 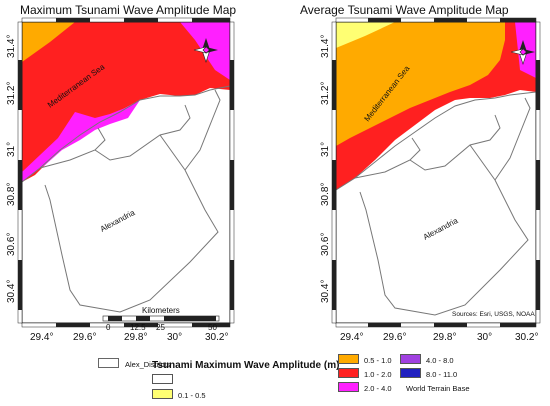 I want to click on legend-district-swatch, so click(x=108, y=363).